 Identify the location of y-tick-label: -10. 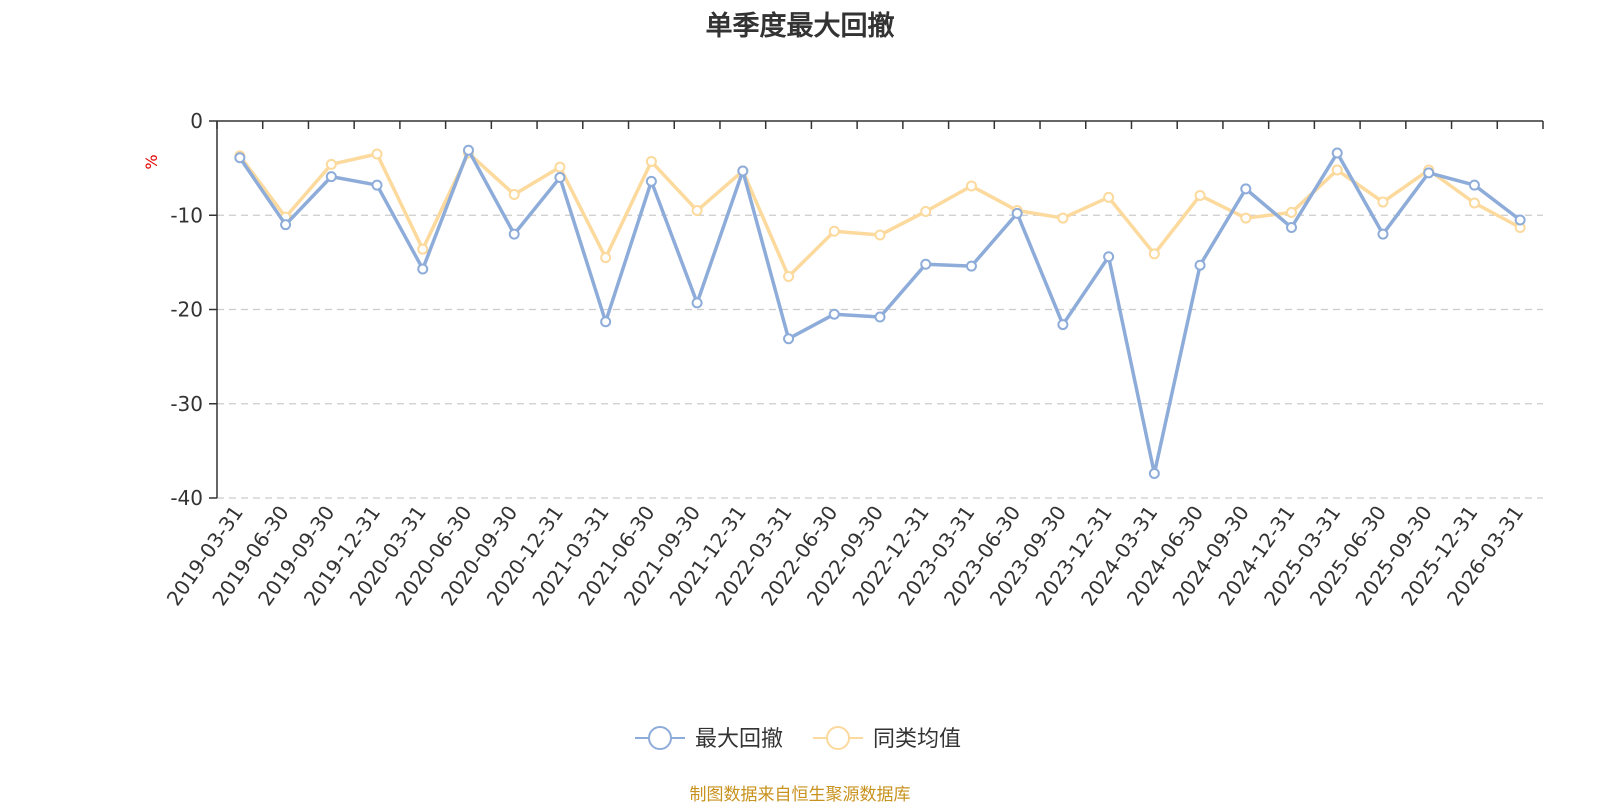
(186, 215).